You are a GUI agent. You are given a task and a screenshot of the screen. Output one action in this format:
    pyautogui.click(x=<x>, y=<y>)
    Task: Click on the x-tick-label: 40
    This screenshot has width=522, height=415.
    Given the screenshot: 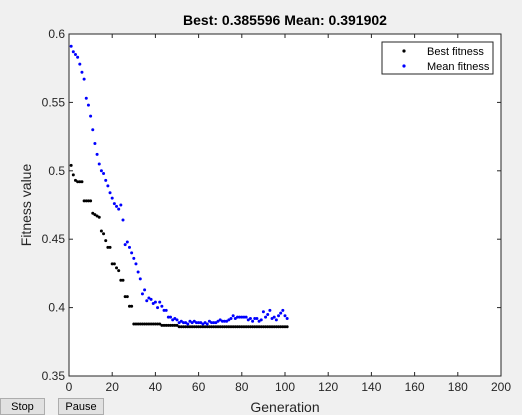 What is the action you would take?
    pyautogui.click(x=156, y=387)
    